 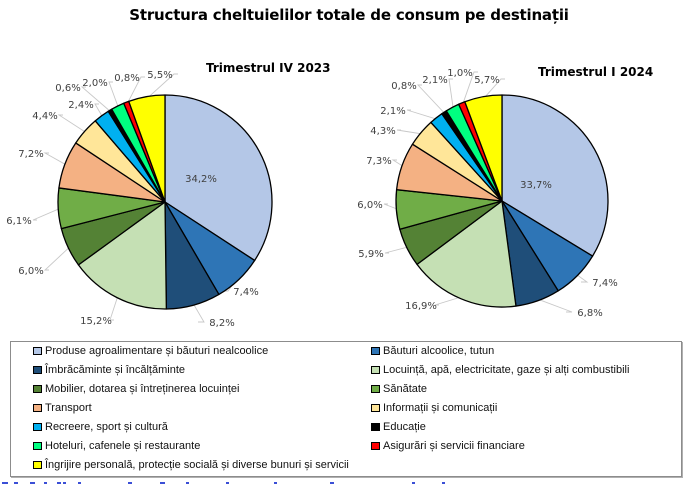 I want to click on data-label: 2,0%, so click(x=94, y=83).